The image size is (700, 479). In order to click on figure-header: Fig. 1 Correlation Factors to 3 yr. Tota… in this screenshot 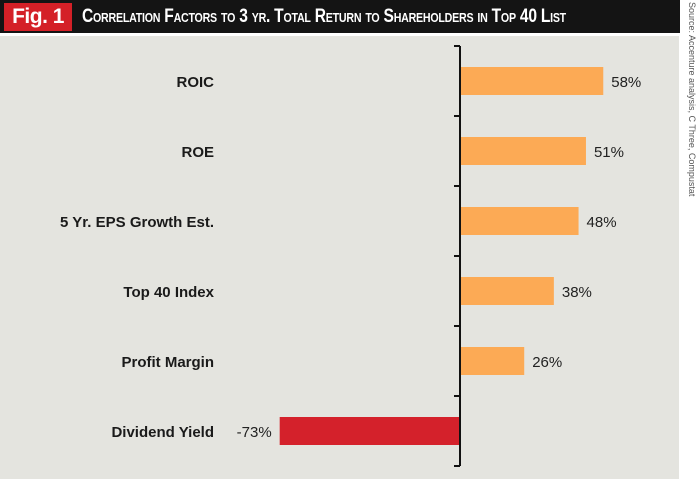, I will do `click(340, 16)`.